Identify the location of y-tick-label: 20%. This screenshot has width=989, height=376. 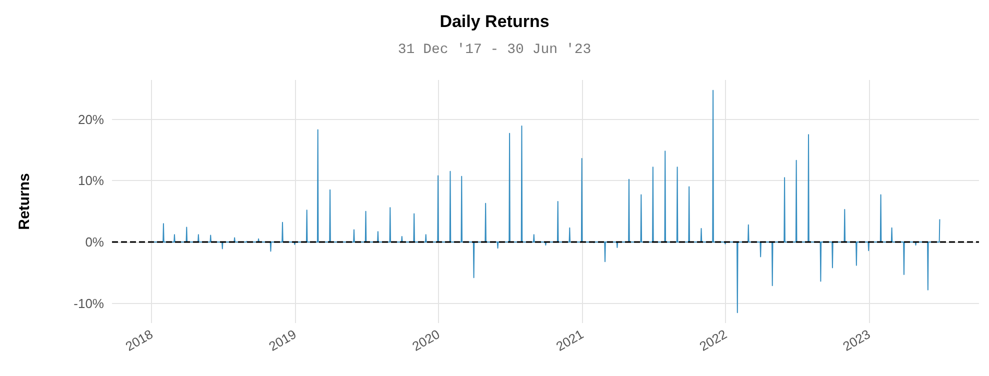
(91, 119).